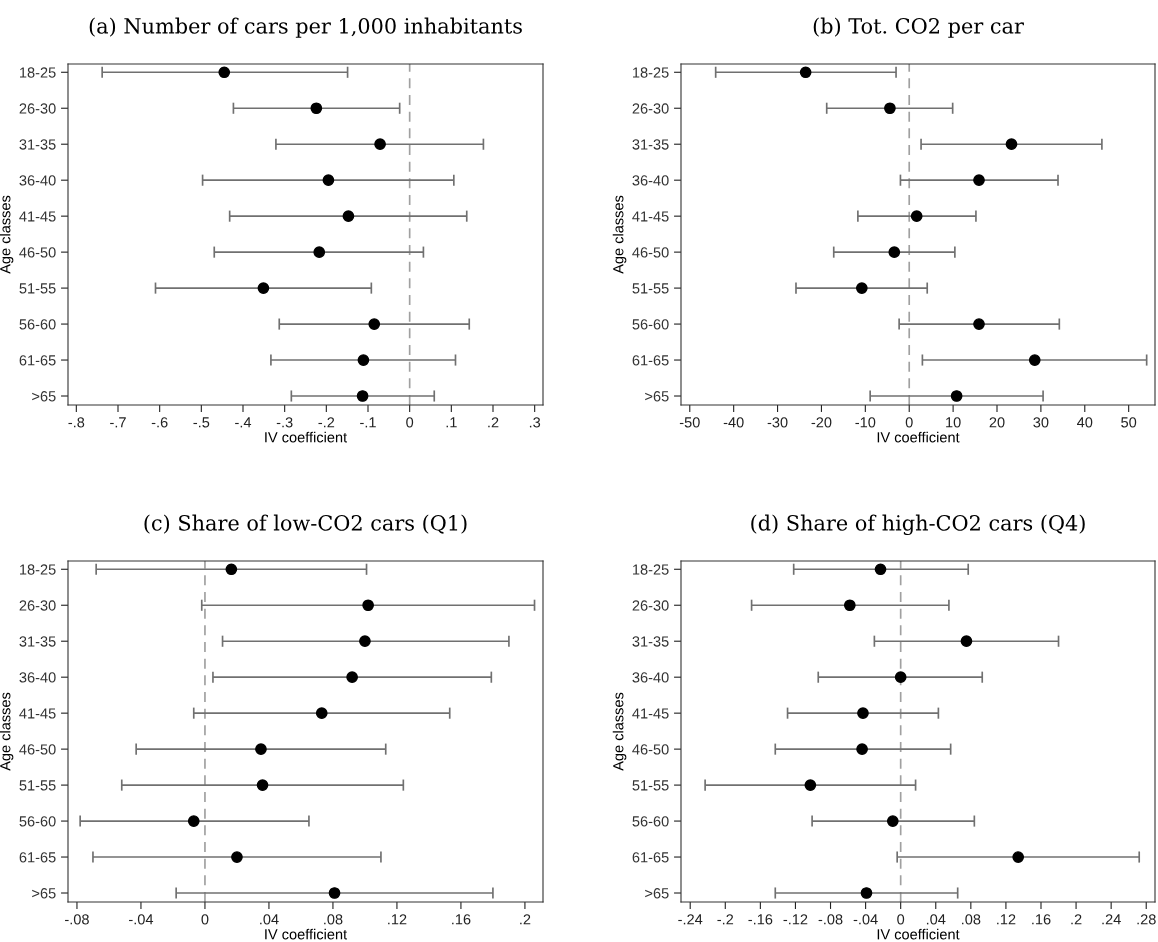 This screenshot has width=1158, height=942. I want to click on x-tick-label: 10, so click(953, 422).